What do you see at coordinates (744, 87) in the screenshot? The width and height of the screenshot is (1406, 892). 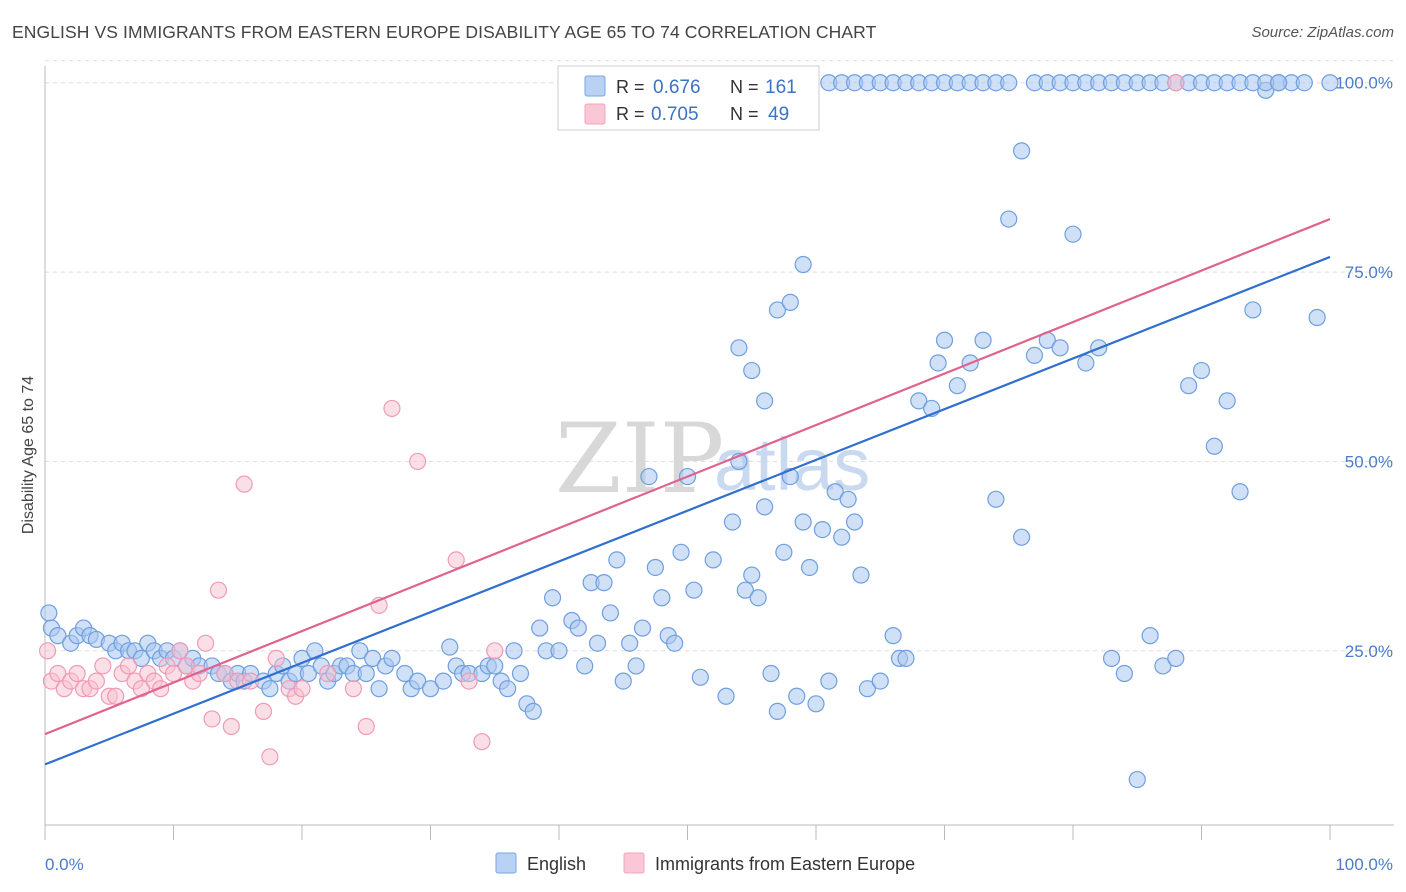 I see `legend-english-n-label: N =` at bounding box center [744, 87].